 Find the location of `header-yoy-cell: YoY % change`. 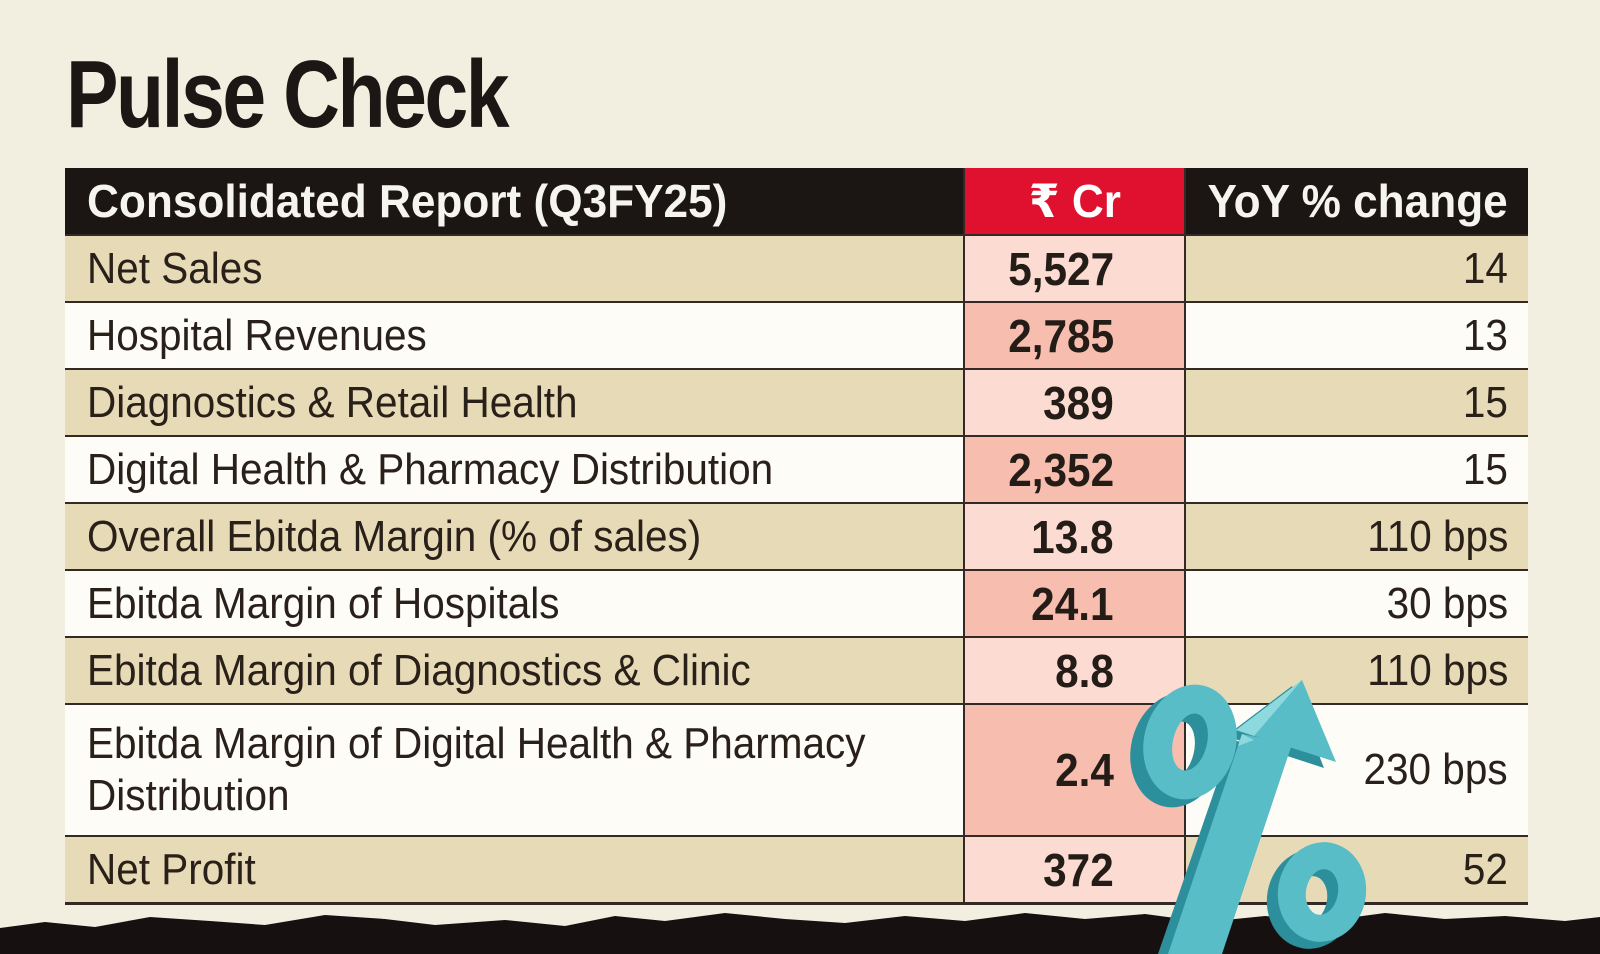

header-yoy-cell: YoY % change is located at coordinates (1357, 201).